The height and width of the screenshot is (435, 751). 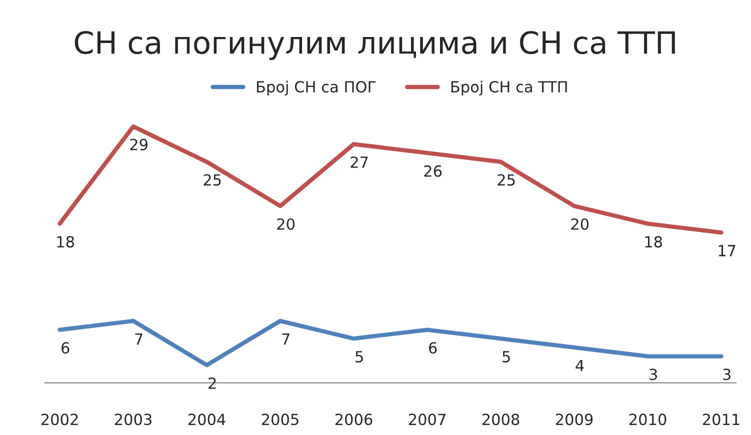 What do you see at coordinates (139, 144) in the screenshot?
I see `data-label: 29` at bounding box center [139, 144].